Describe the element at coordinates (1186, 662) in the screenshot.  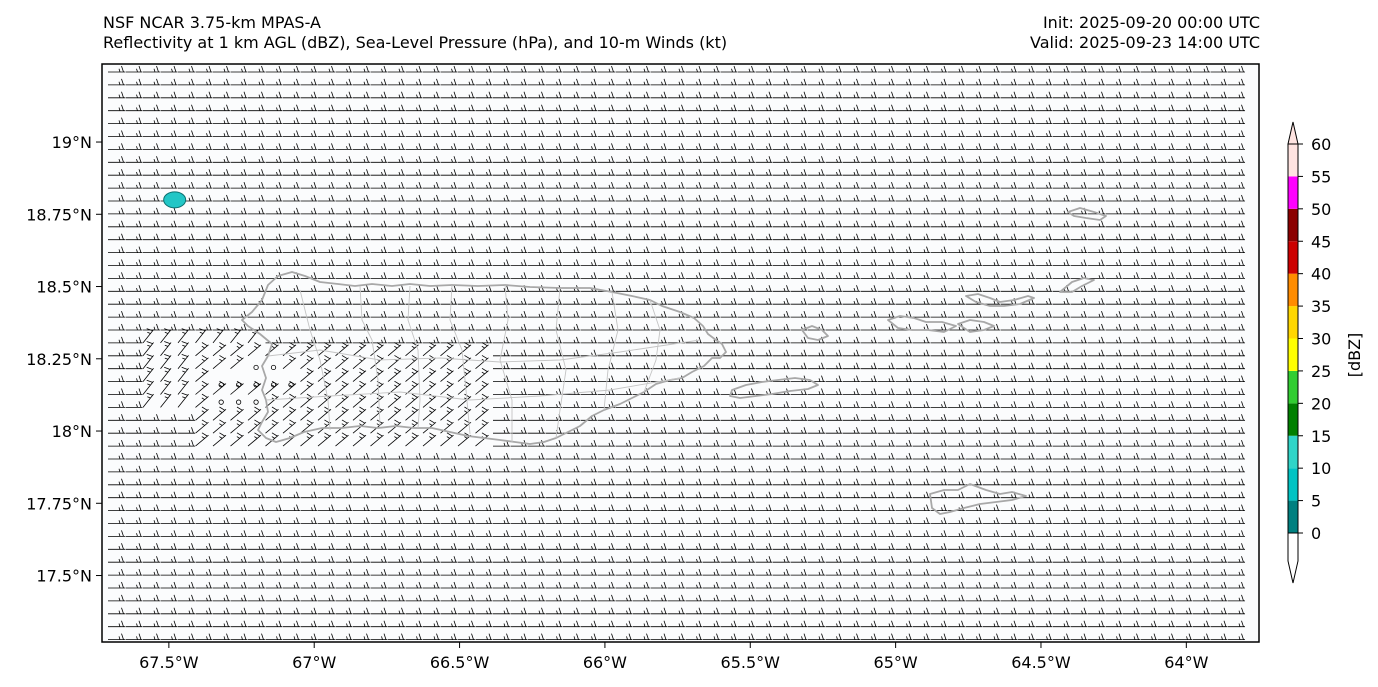
I see `x-tick-label: 64°W` at that location.